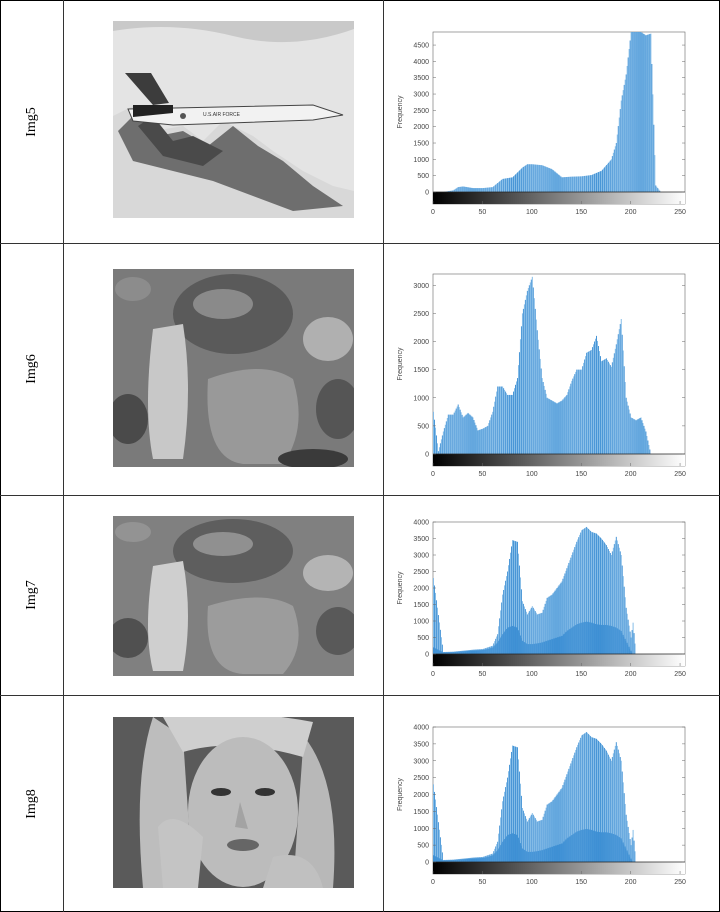  I want to click on row-label: Img7, so click(31, 595).